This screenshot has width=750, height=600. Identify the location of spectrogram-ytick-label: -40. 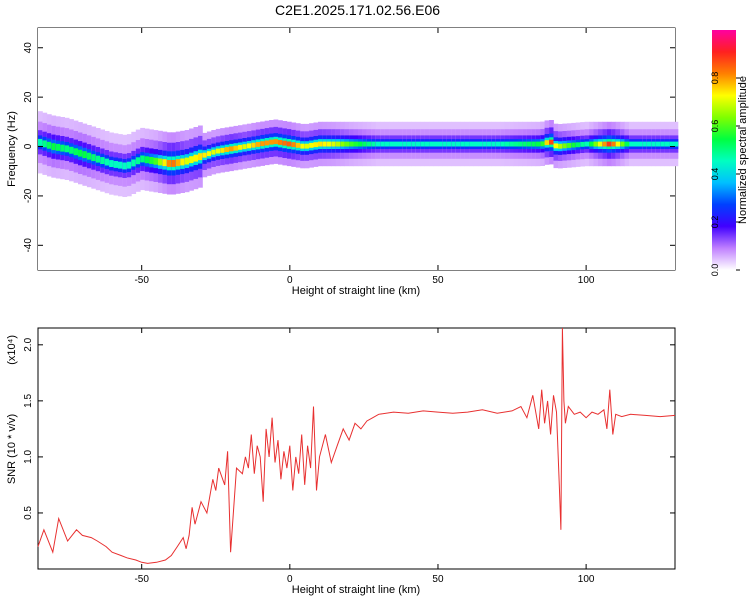
(28, 245).